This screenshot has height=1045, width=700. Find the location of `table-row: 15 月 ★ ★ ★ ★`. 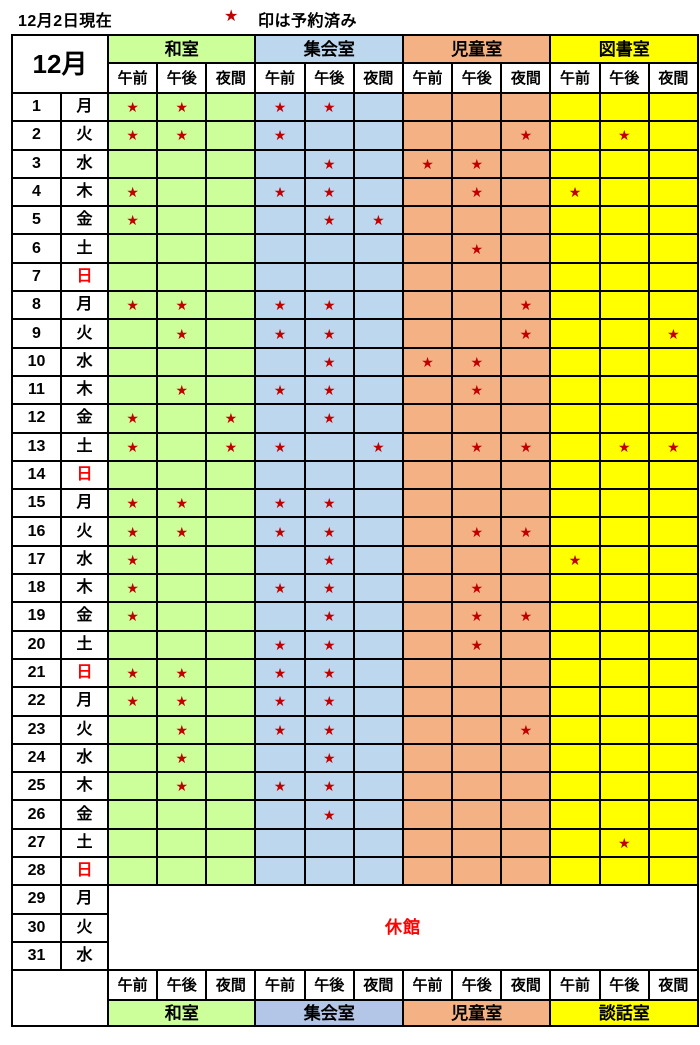

table-row: 15 月 ★ ★ ★ ★ is located at coordinates (355, 503).